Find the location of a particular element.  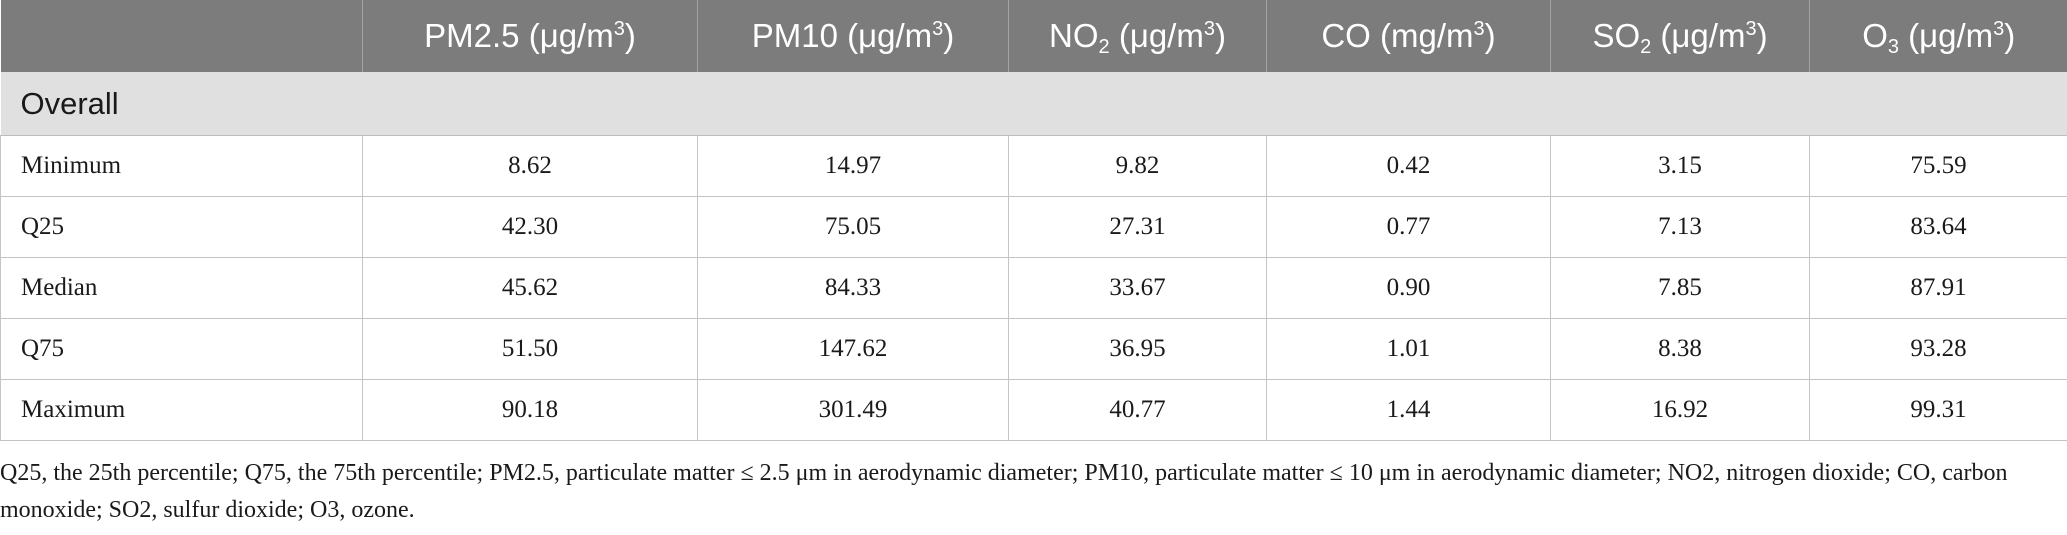

header-cell-pm10: PM10 (μg/m3) is located at coordinates (853, 36).